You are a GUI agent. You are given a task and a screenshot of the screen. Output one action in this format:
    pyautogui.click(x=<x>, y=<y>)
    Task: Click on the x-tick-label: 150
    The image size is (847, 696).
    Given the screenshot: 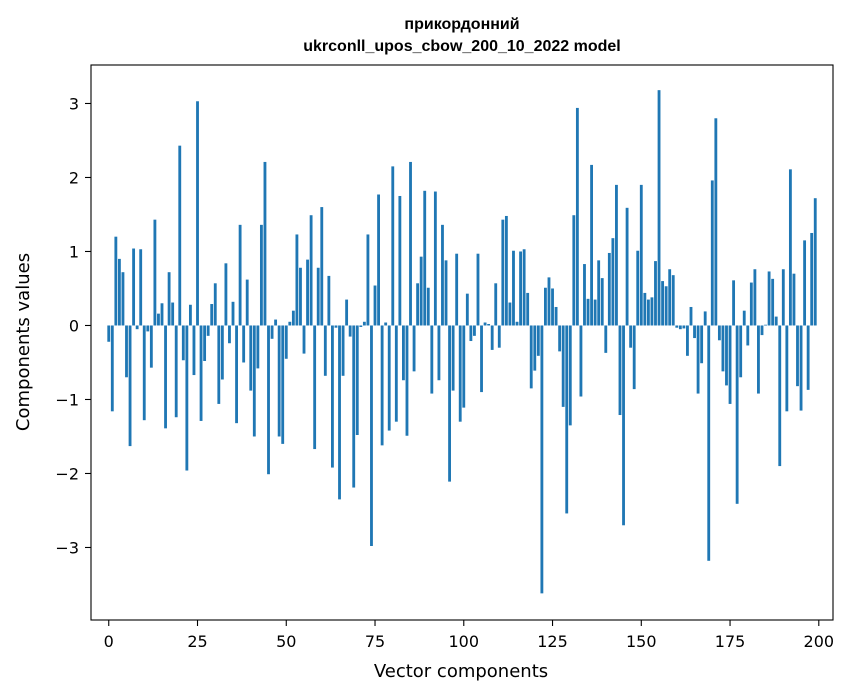 What is the action you would take?
    pyautogui.click(x=641, y=641)
    